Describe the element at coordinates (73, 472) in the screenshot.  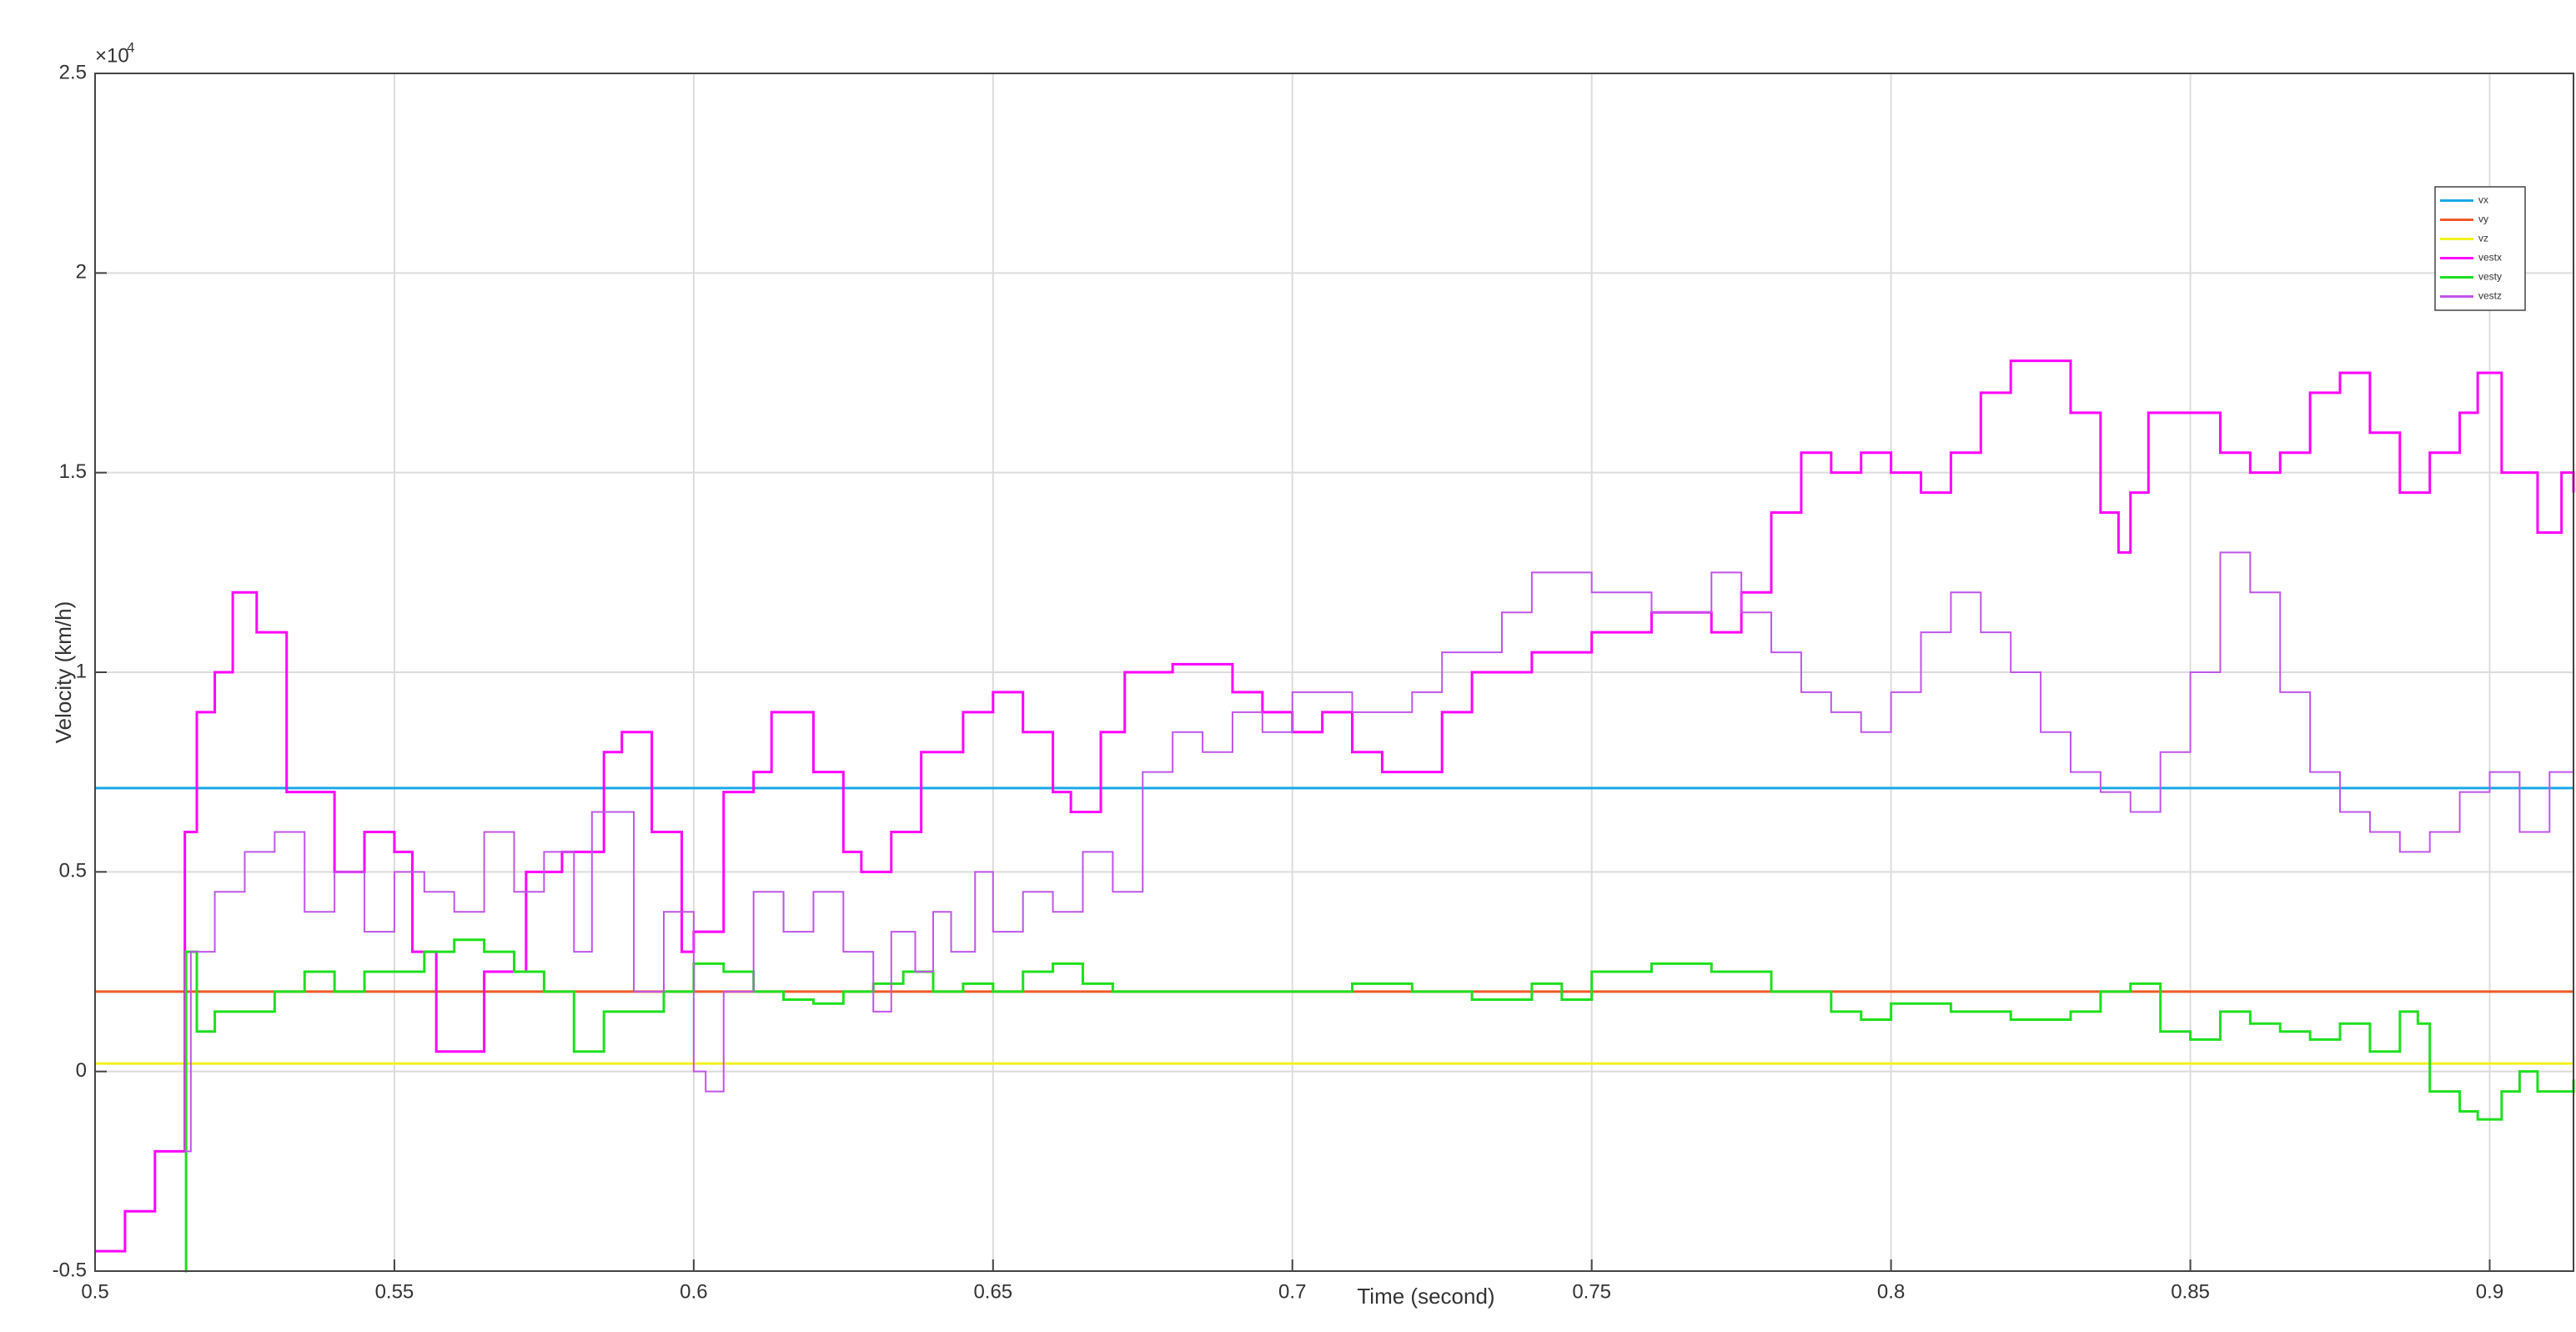
I see `y-tick-label: 1.5` at that location.